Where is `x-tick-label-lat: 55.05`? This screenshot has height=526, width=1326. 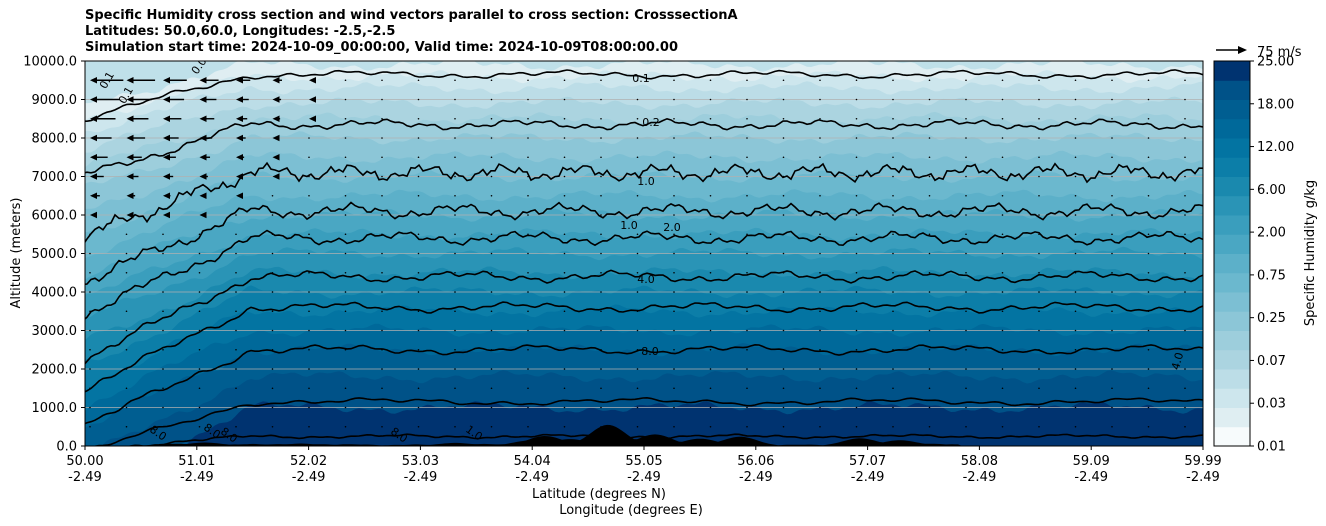 x-tick-label-lat: 55.05 is located at coordinates (643, 461).